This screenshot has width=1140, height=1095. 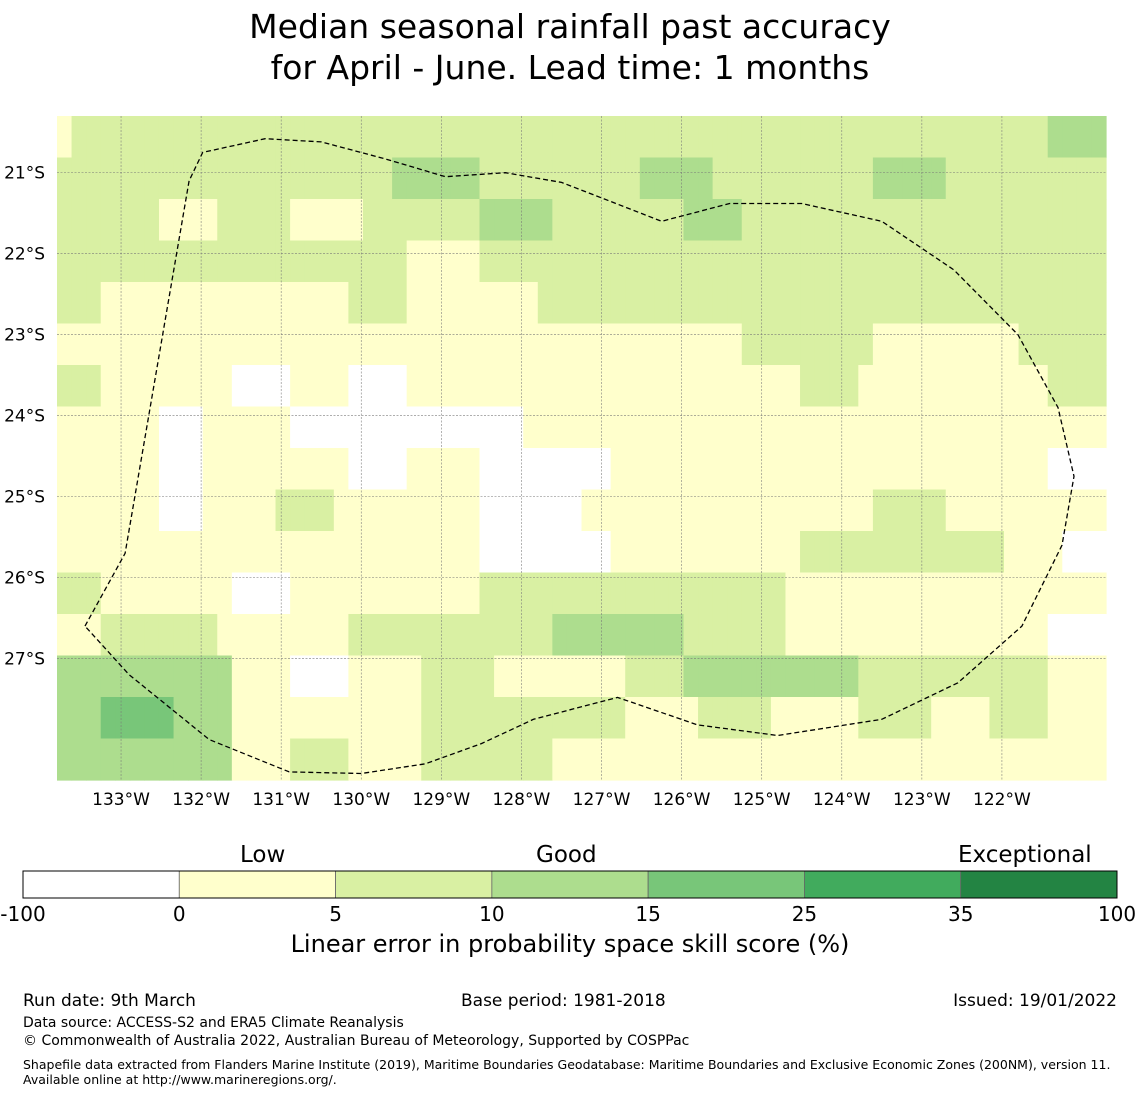 I want to click on colorbar-label-good: Good, so click(x=566, y=855).